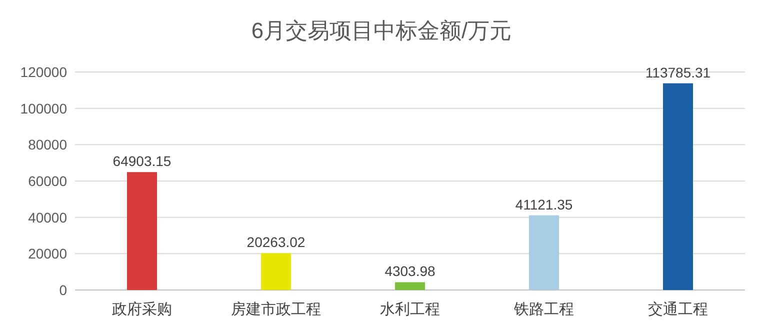  What do you see at coordinates (48, 181) in the screenshot?
I see `y-tick-label: 60000` at bounding box center [48, 181].